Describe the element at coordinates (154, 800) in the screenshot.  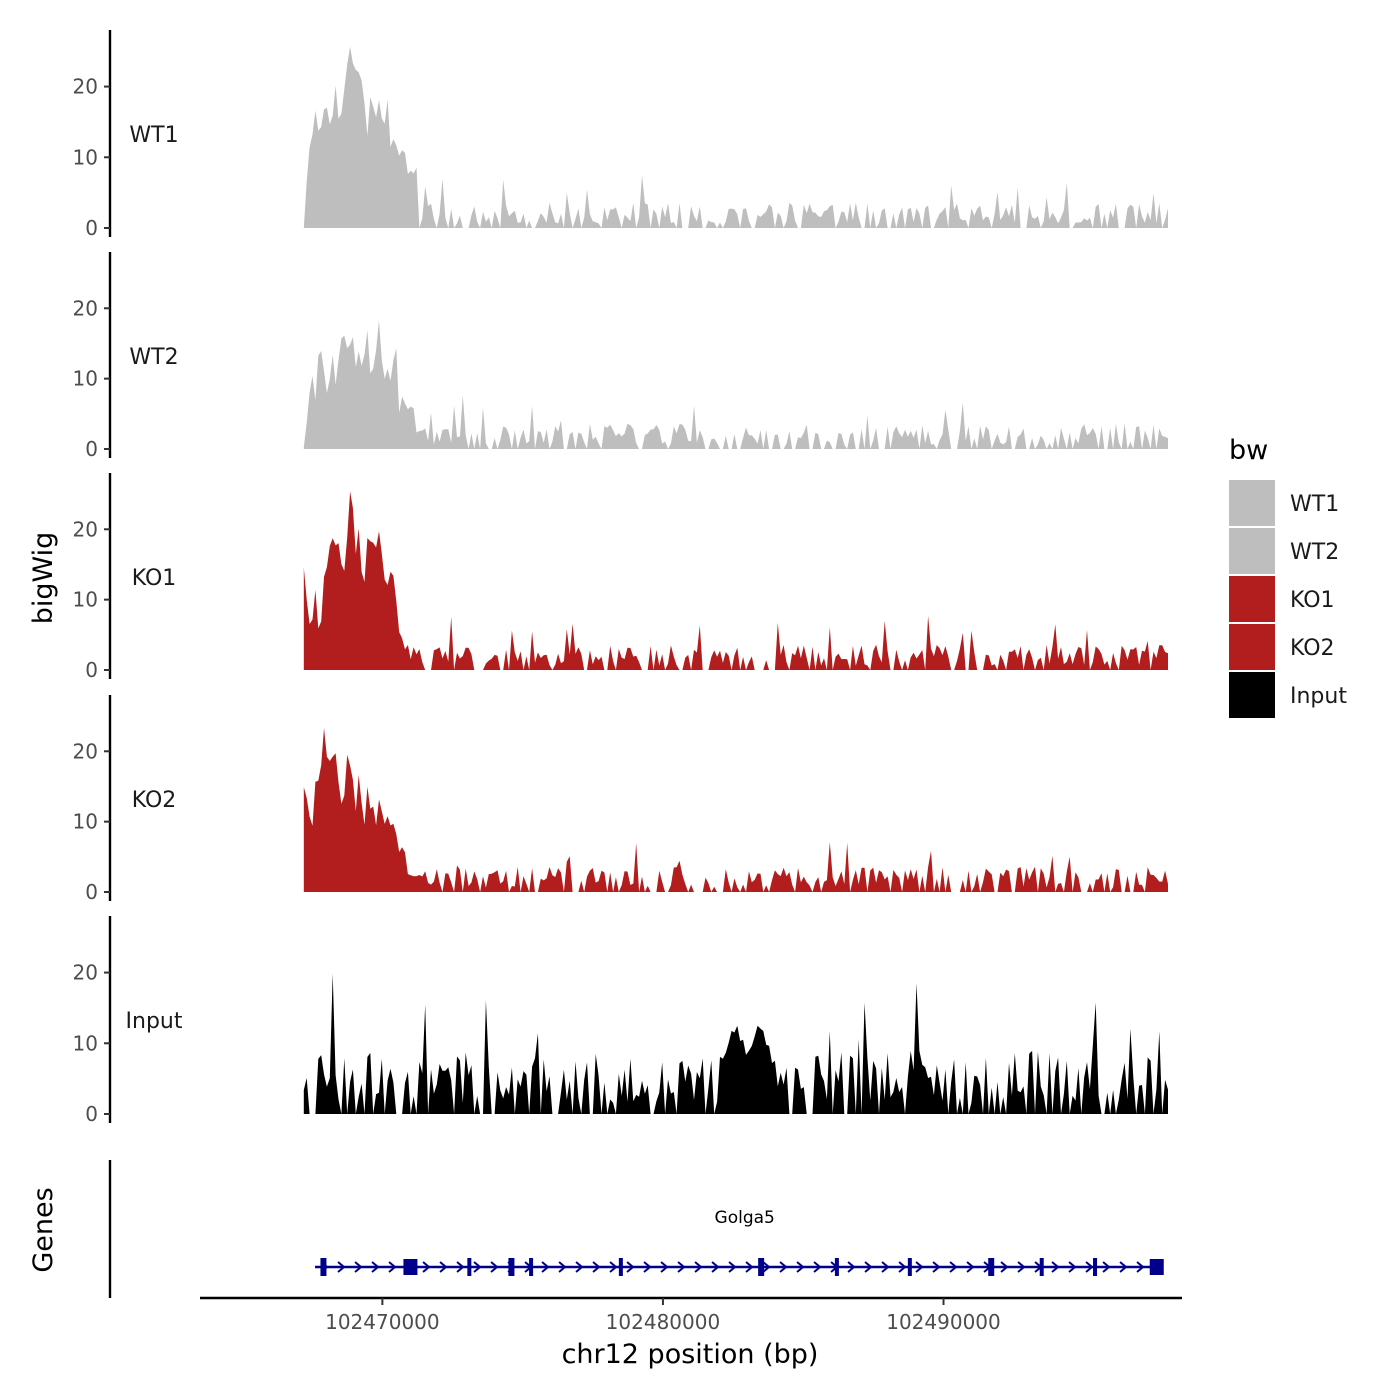
I see `track-label: KO2` at that location.